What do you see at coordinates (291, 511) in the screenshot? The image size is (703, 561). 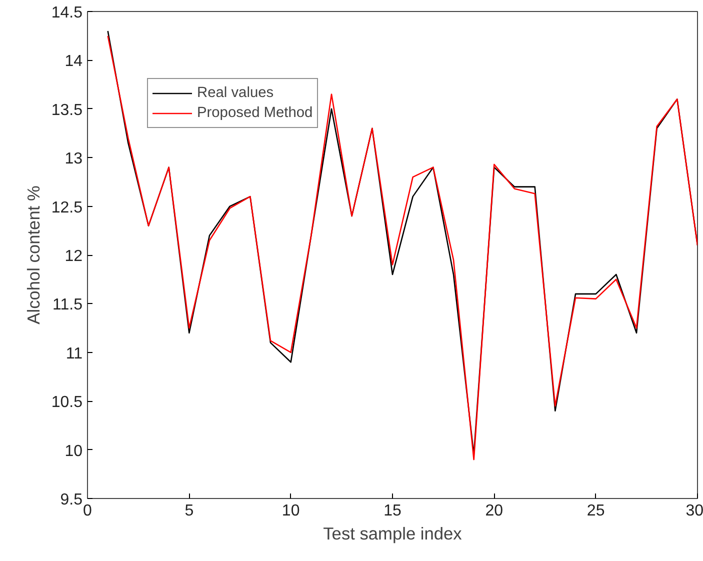 I see `x-tick-label: 10` at bounding box center [291, 511].